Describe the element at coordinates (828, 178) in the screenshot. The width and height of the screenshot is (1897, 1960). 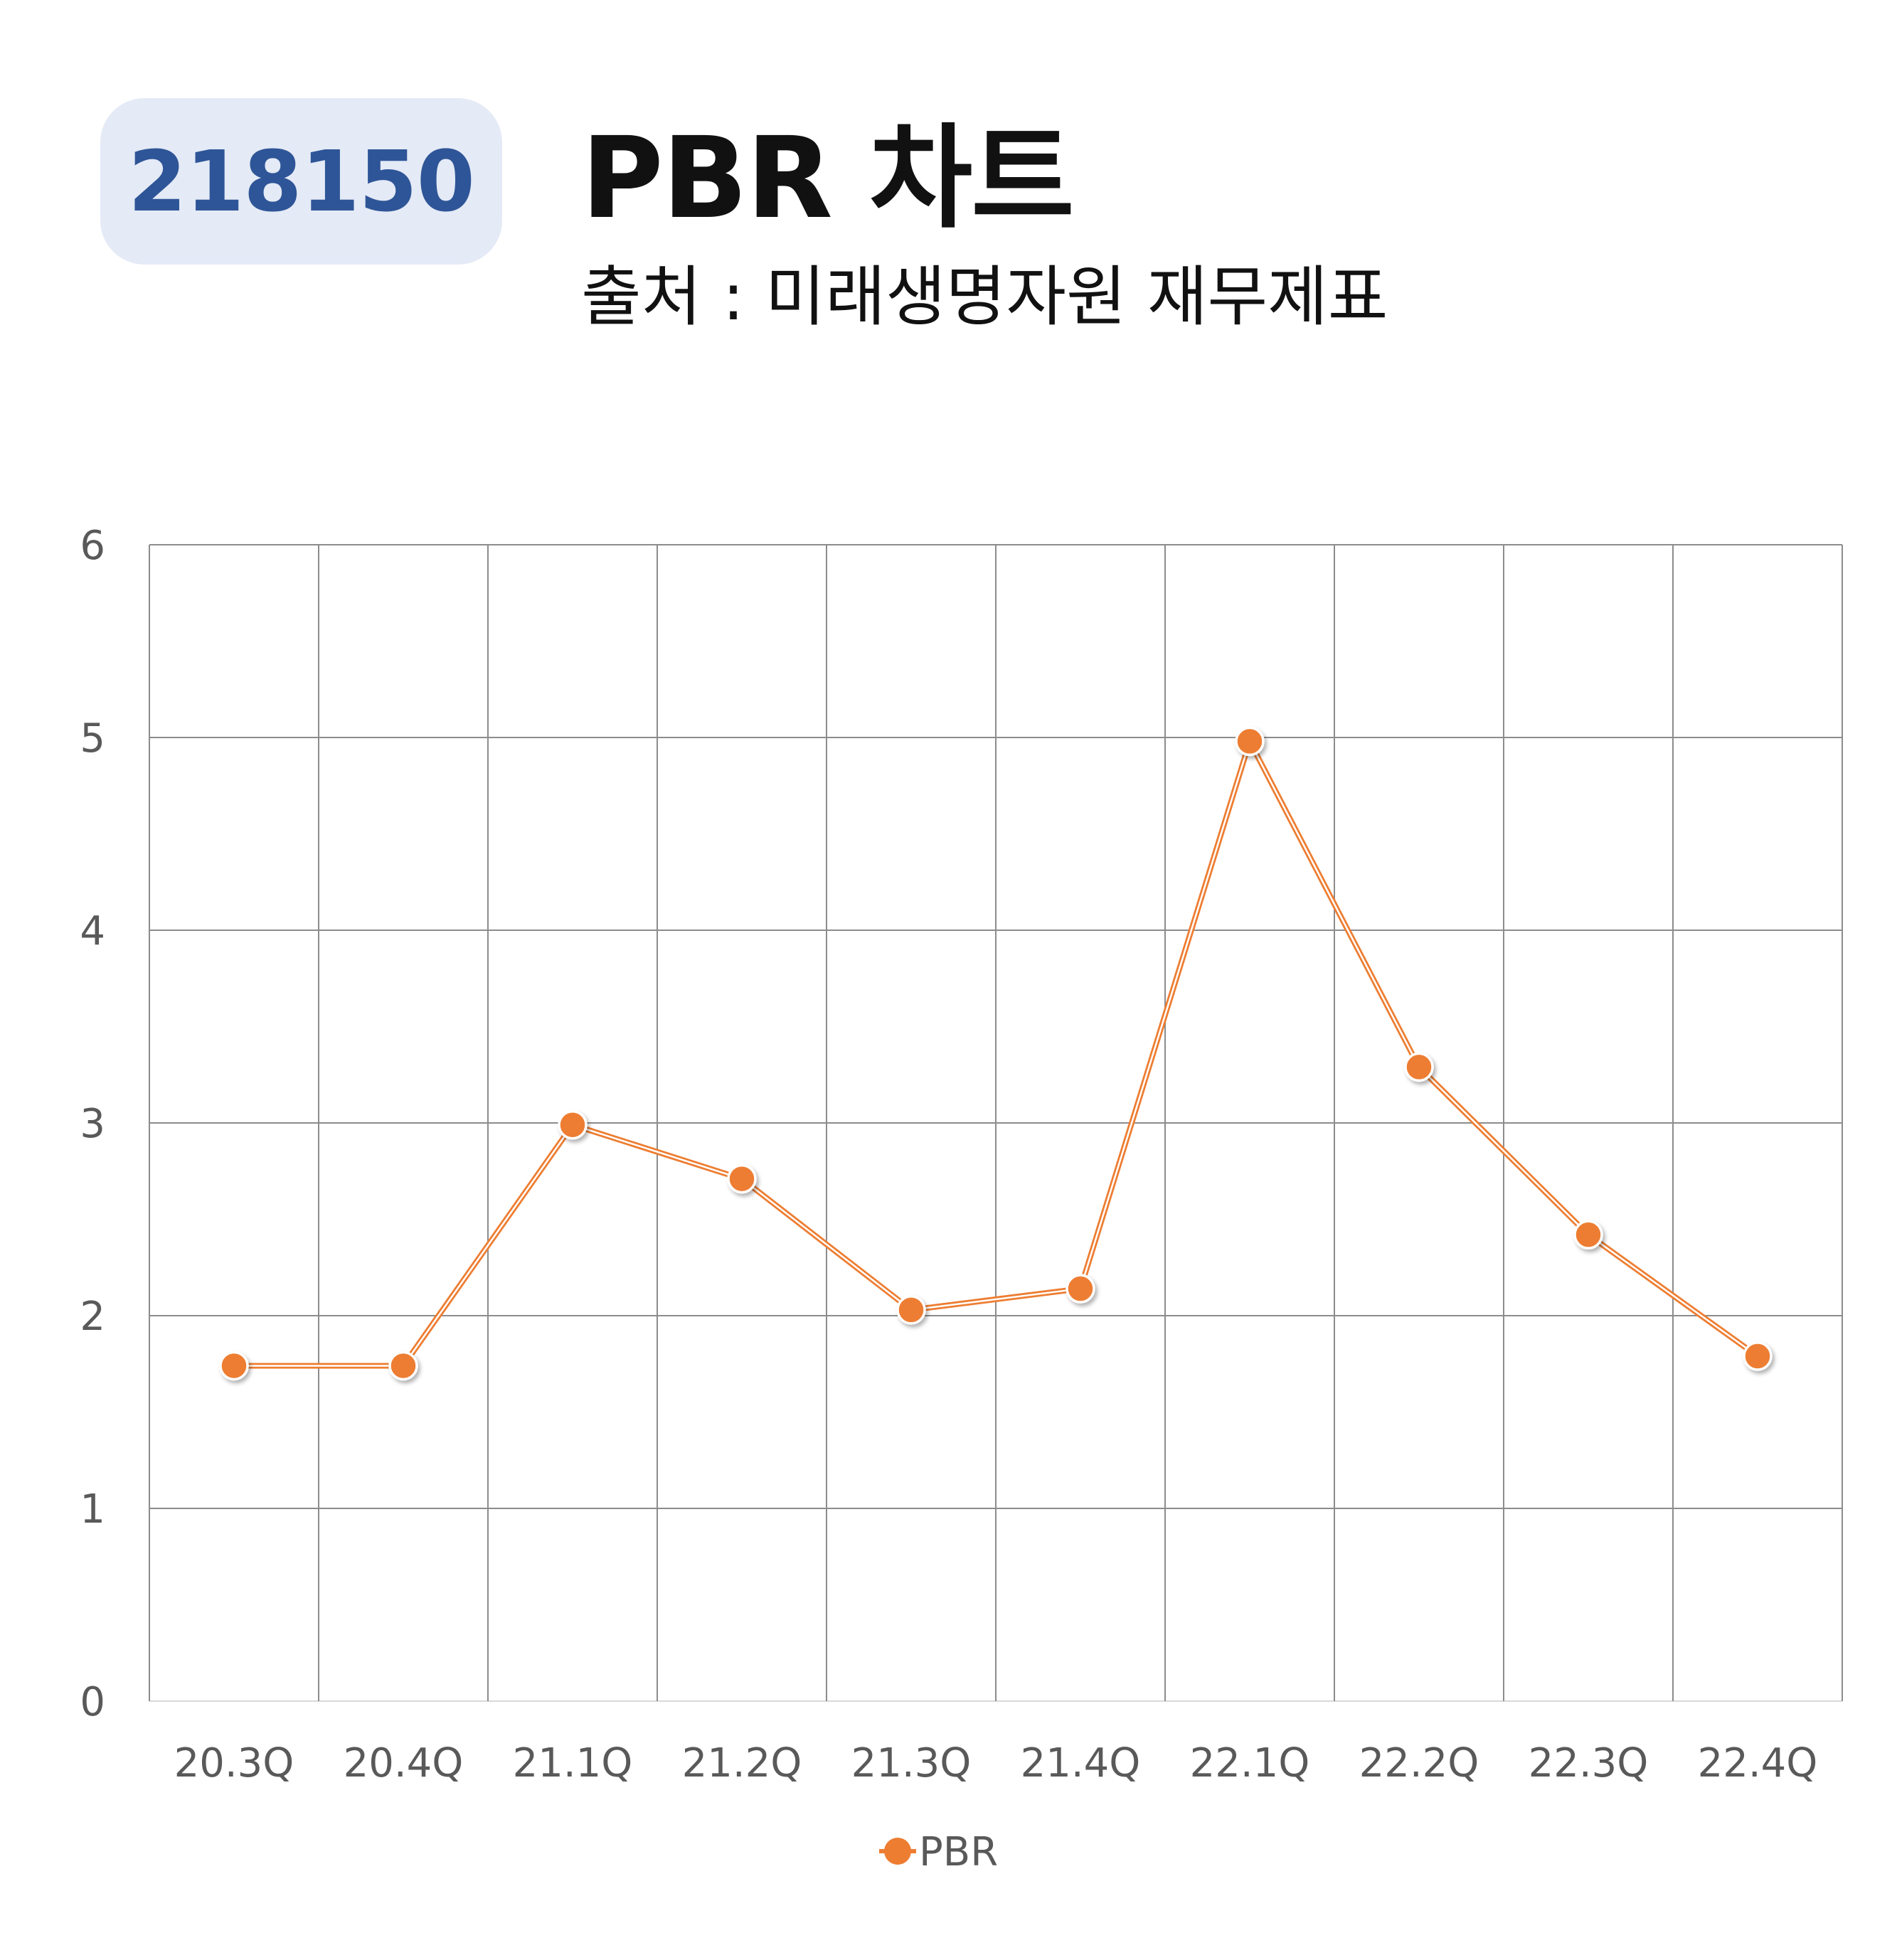
I see `chart-title: PBR 차트` at that location.